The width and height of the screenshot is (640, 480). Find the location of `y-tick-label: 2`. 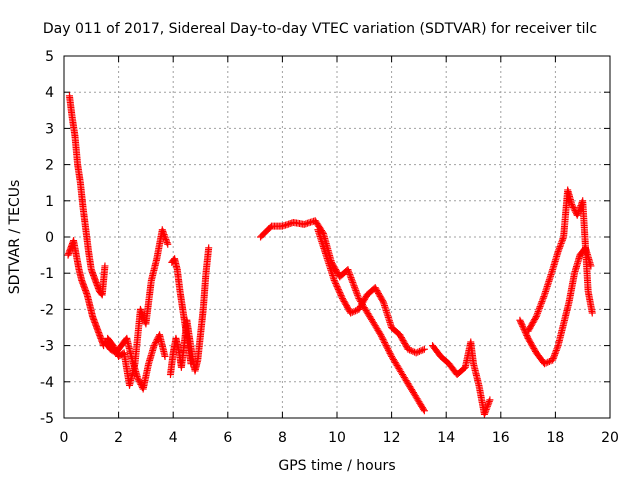

y-tick-label: 2 is located at coordinates (49, 166).